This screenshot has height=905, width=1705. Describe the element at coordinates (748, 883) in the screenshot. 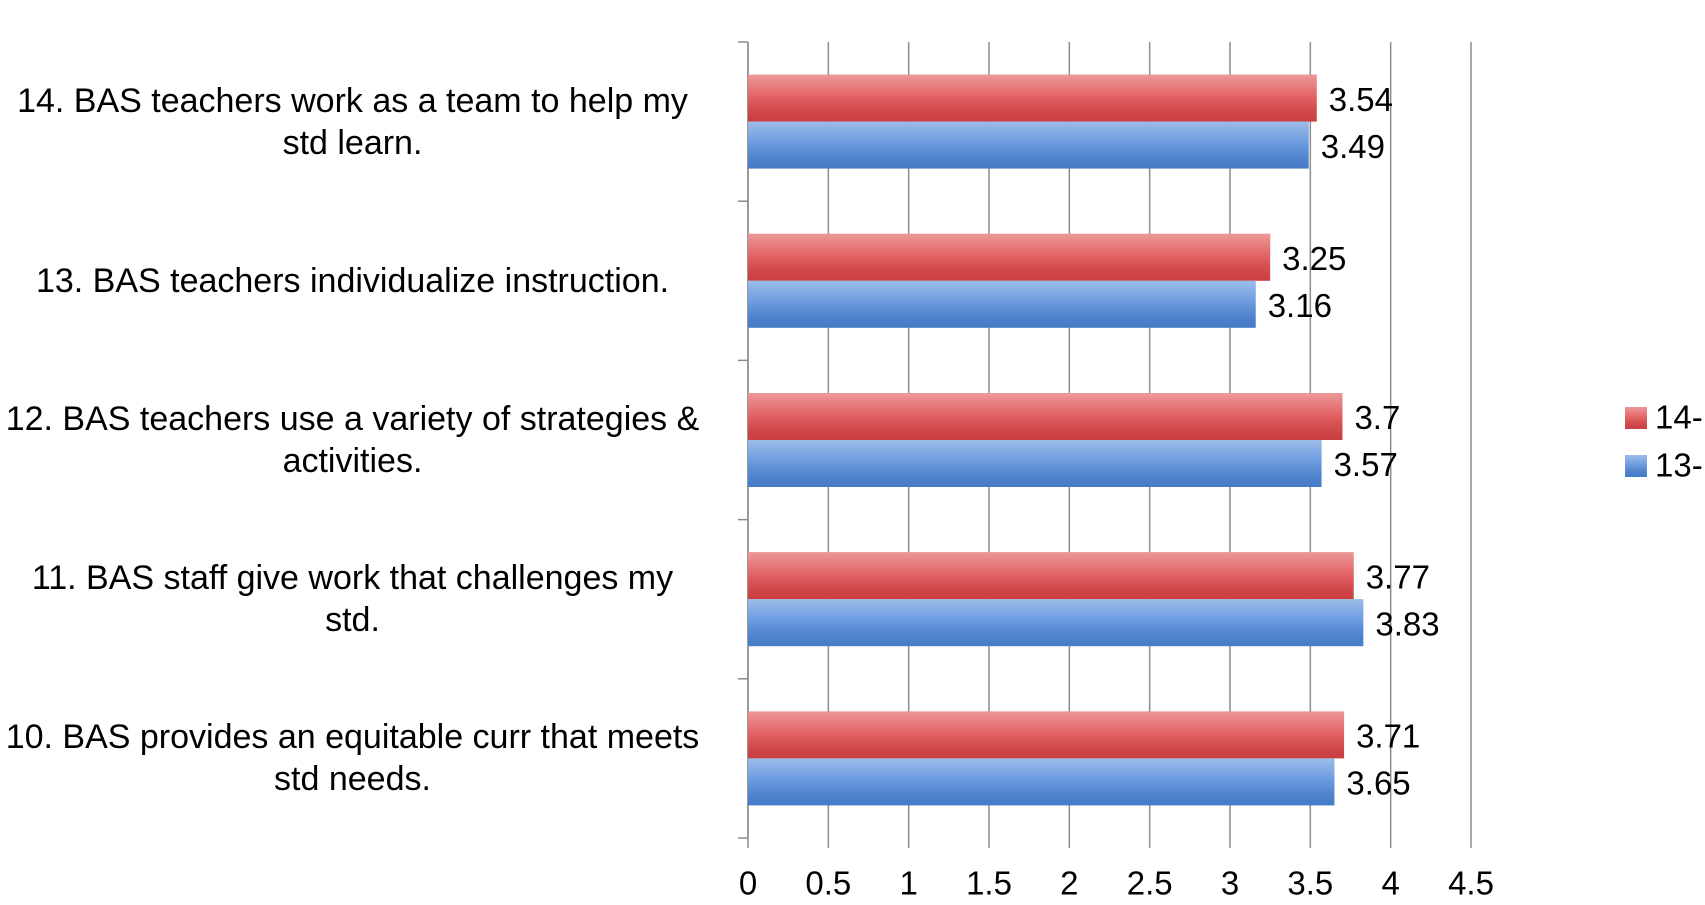

I see `x-tick-label: 0` at that location.